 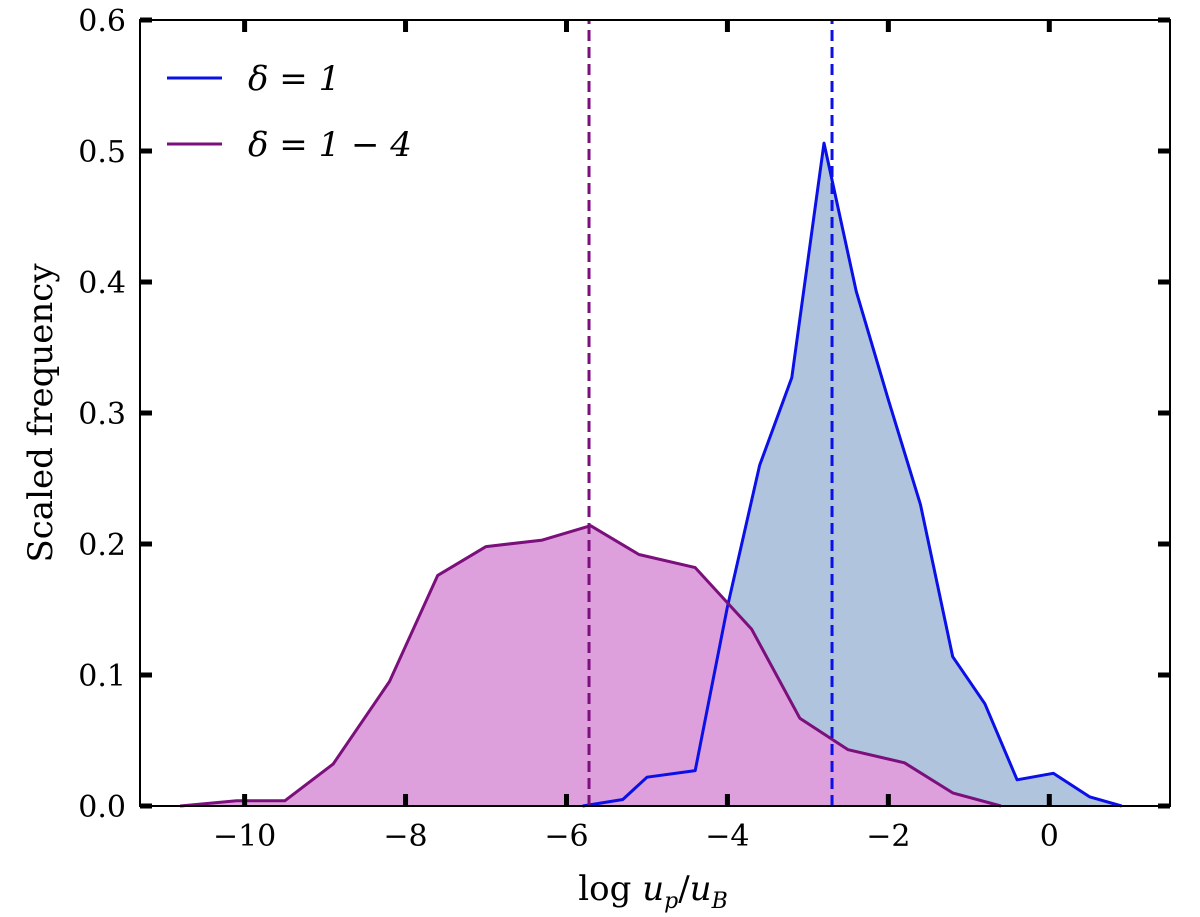 I want to click on x-tick-label: −10, so click(x=244, y=836).